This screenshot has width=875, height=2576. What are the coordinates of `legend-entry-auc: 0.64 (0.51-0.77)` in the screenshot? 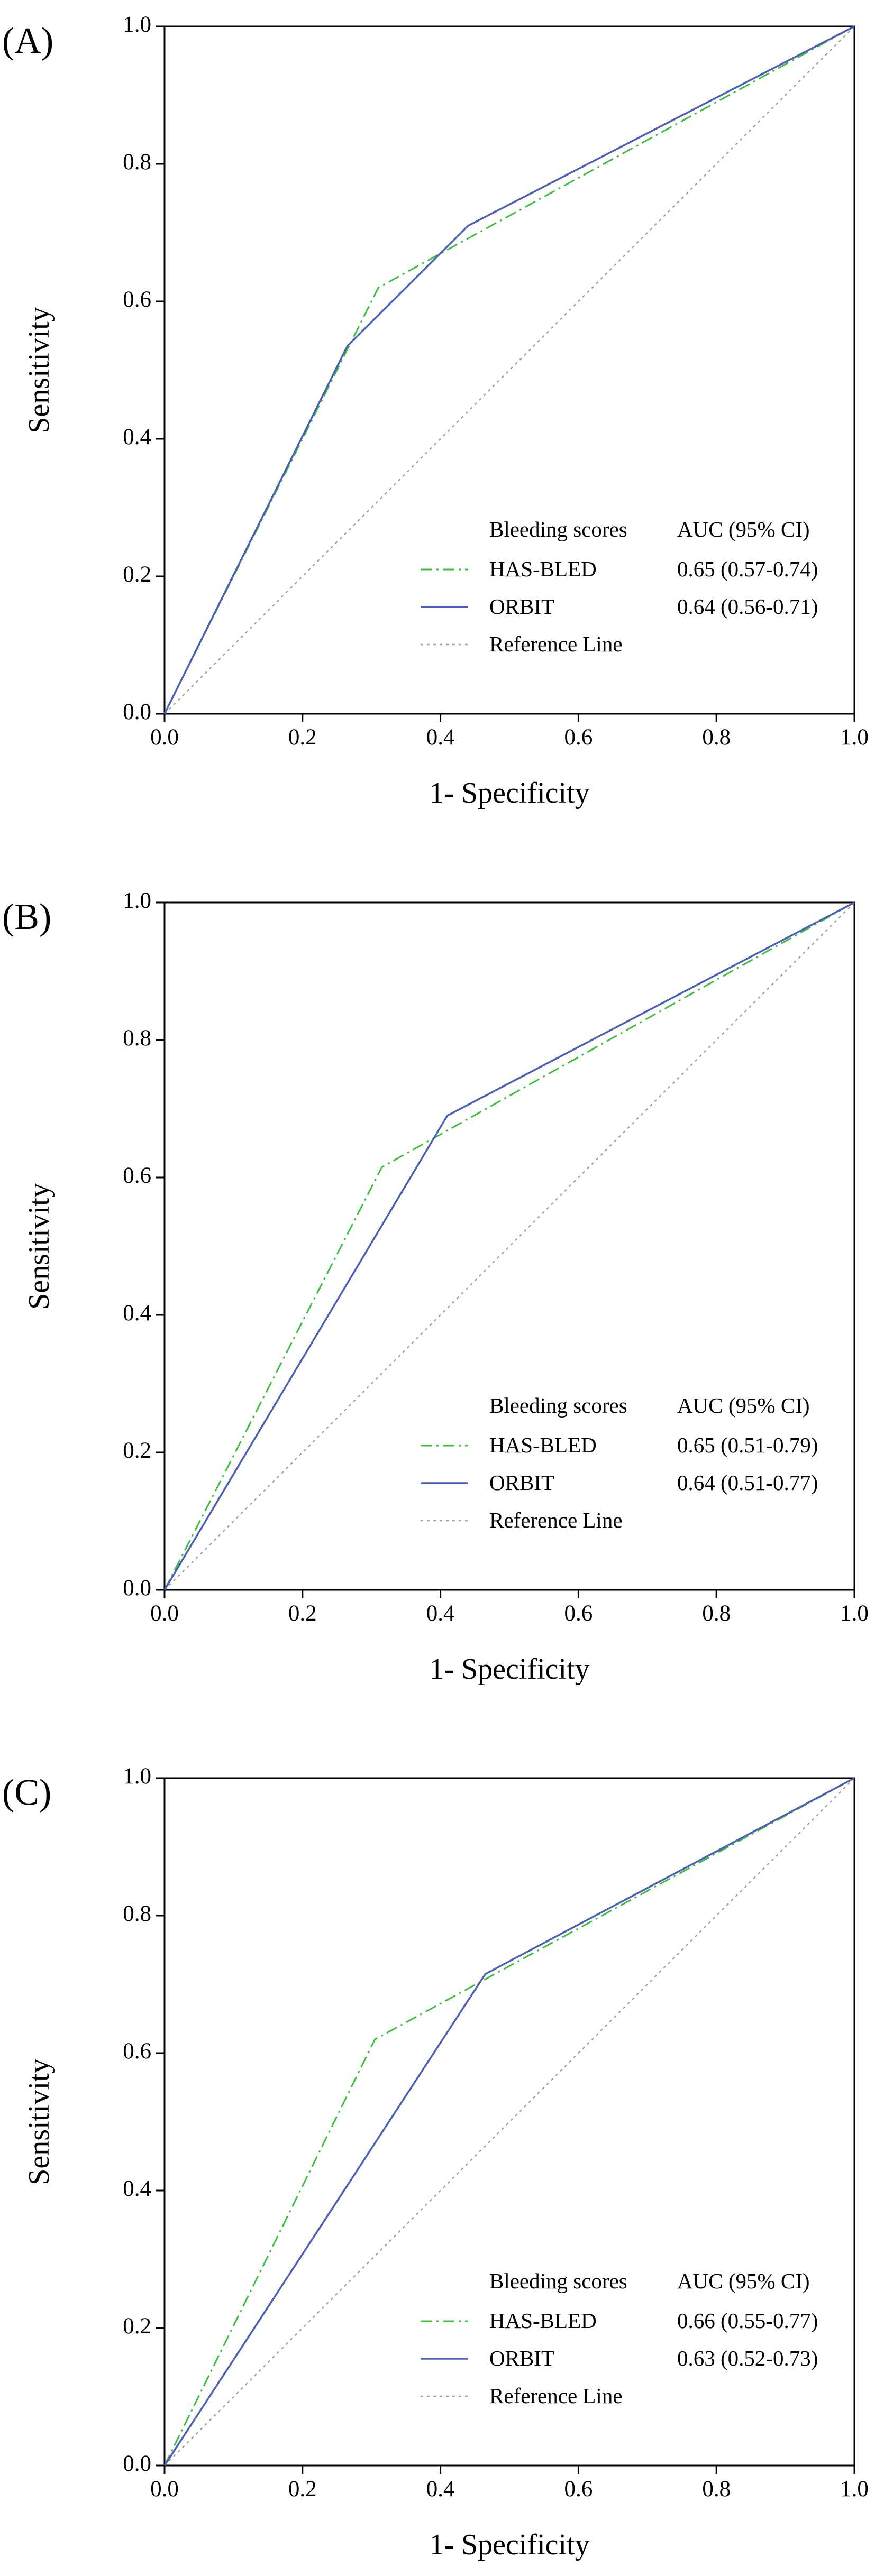 It's located at (747, 1482).